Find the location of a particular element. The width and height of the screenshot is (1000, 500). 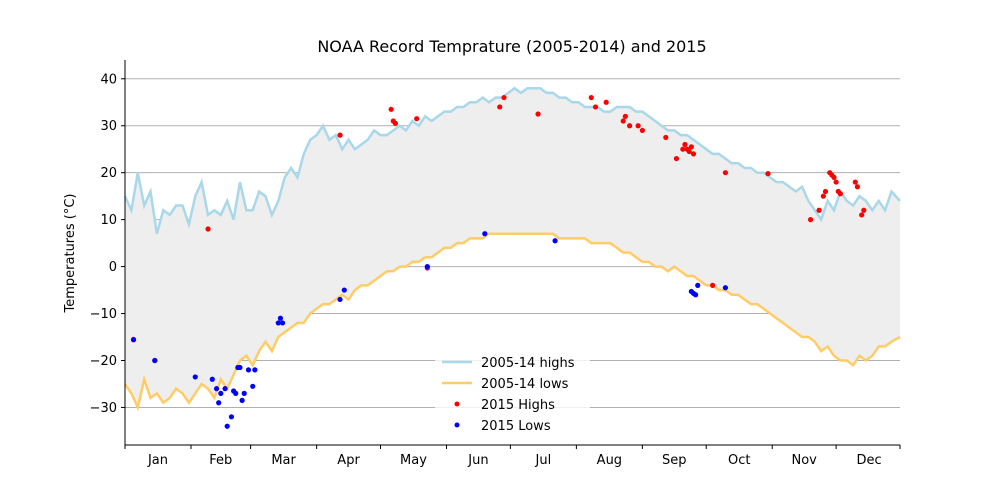

x-tick-label: May is located at coordinates (413, 460).